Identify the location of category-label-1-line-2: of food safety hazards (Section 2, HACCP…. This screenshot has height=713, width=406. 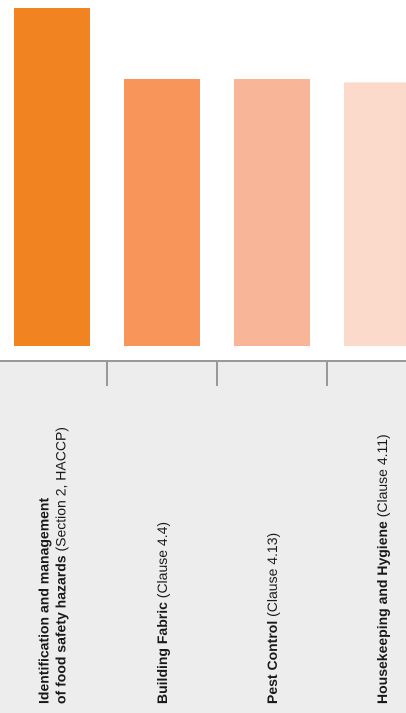
(61, 565).